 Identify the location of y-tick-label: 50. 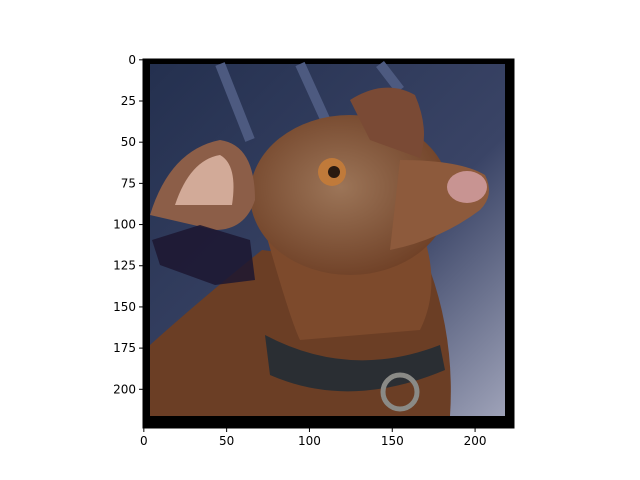
(128, 142).